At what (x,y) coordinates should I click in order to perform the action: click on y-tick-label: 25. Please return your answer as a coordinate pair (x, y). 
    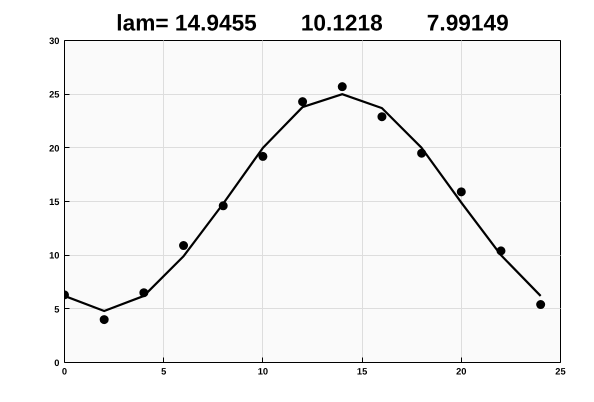
    Looking at the image, I should click on (54, 95).